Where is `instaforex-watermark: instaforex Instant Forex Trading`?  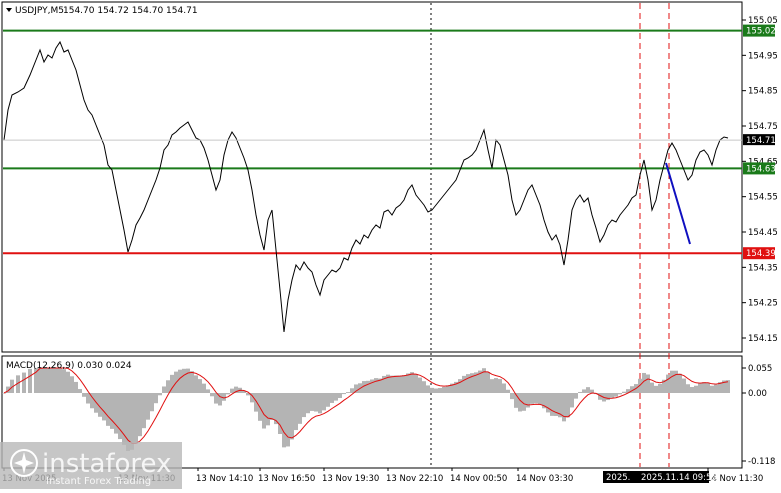 instaforex-watermark: instaforex Instant Forex Trading is located at coordinates (91, 465).